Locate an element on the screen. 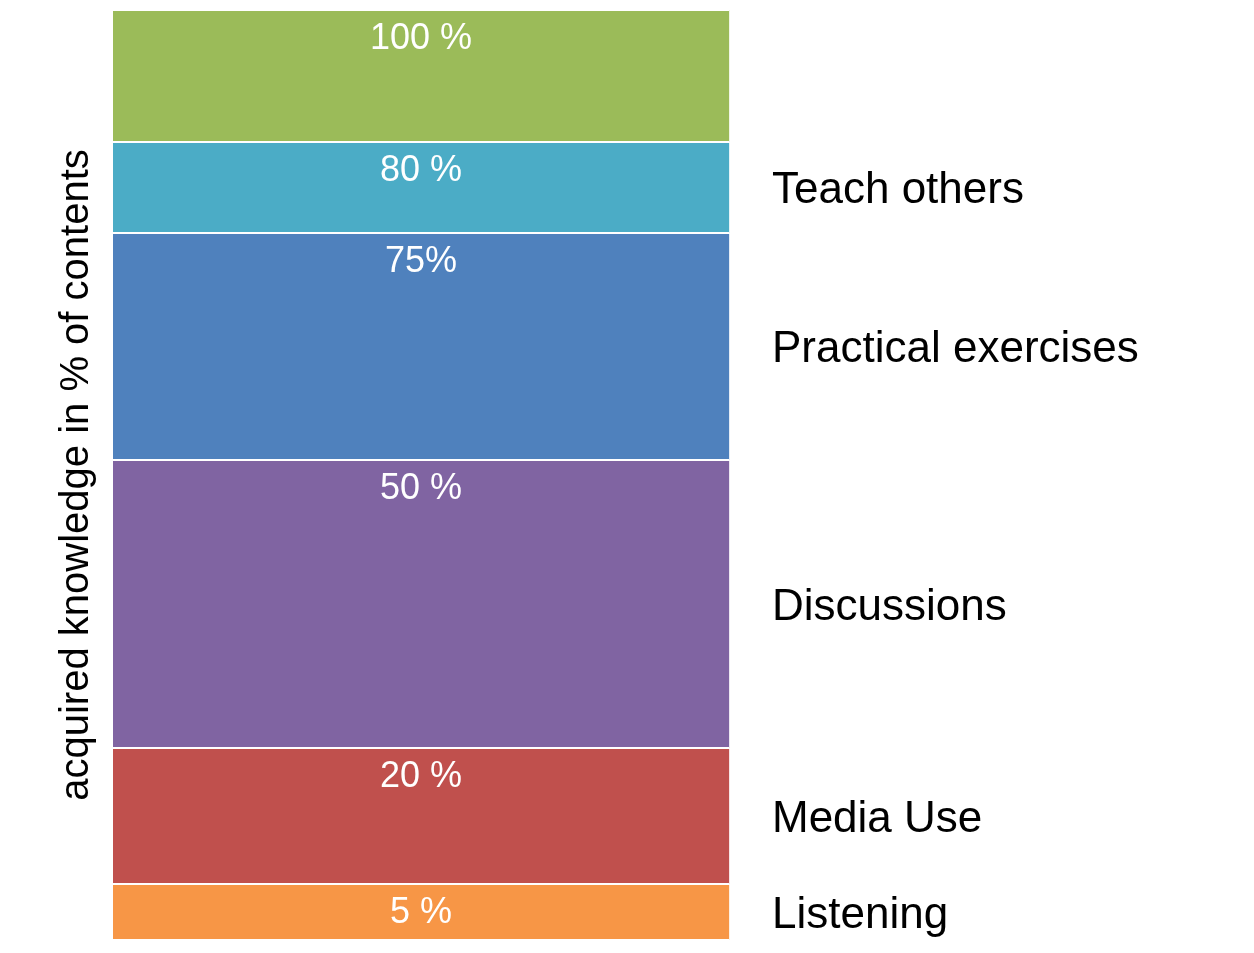 This screenshot has width=1254, height=953. series-label: Teach others is located at coordinates (898, 187).